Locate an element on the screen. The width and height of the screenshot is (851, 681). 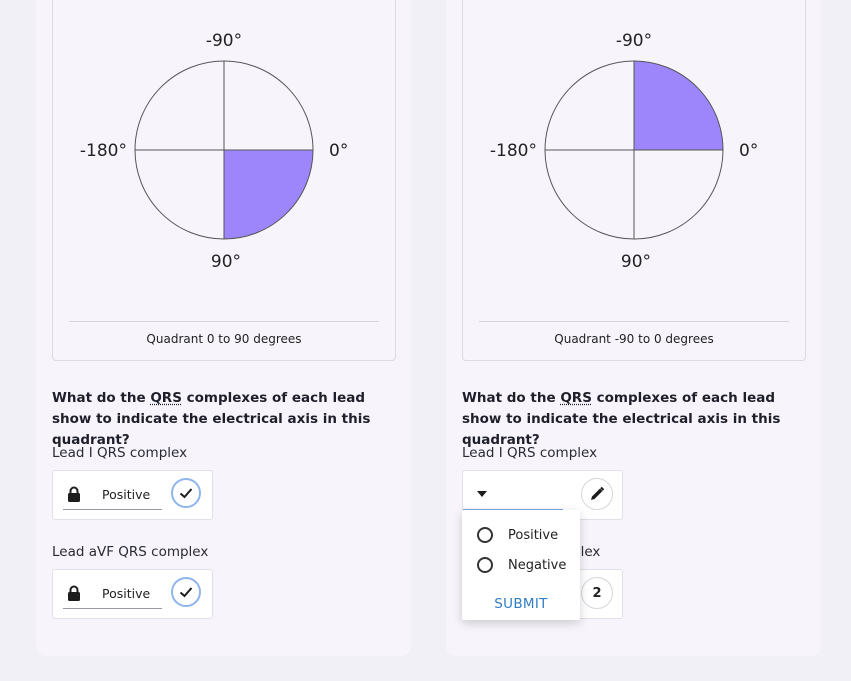
pencil-icon is located at coordinates (598, 493).